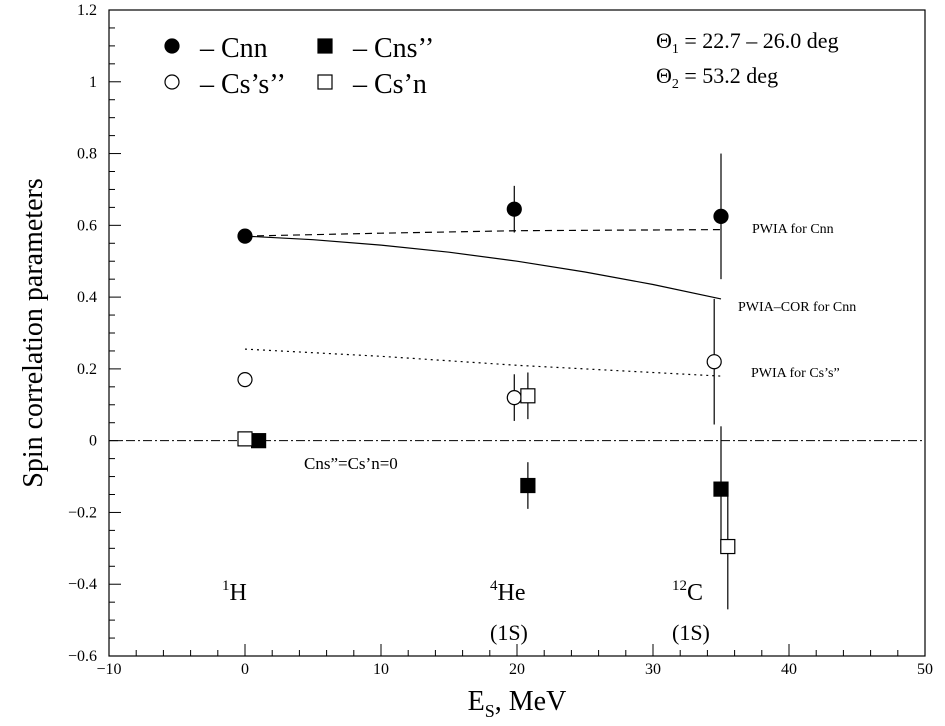 This screenshot has width=945, height=726. I want to click on angle-value: = 53.2 deg, so click(728, 75).